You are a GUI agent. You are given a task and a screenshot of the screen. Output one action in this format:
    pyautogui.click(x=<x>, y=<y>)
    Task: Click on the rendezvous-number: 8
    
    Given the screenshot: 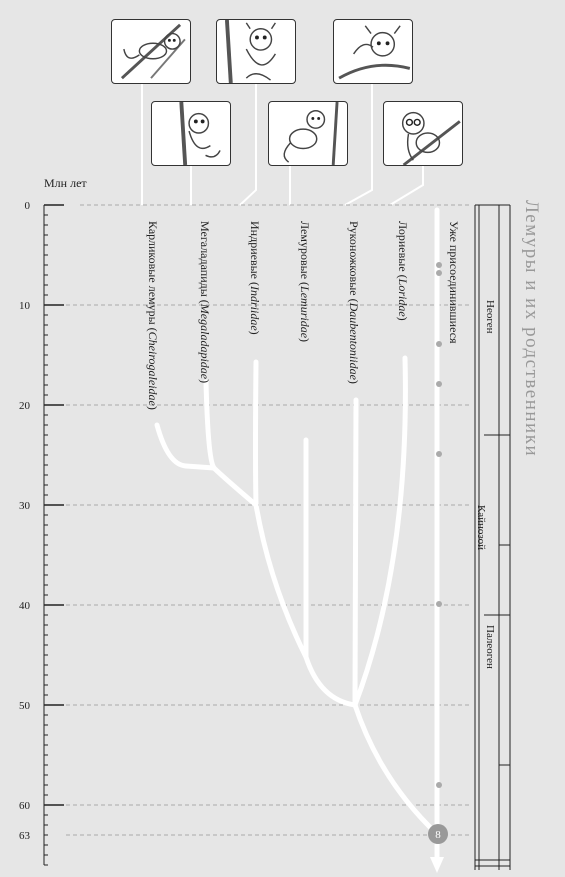 What is the action you would take?
    pyautogui.click(x=438, y=835)
    